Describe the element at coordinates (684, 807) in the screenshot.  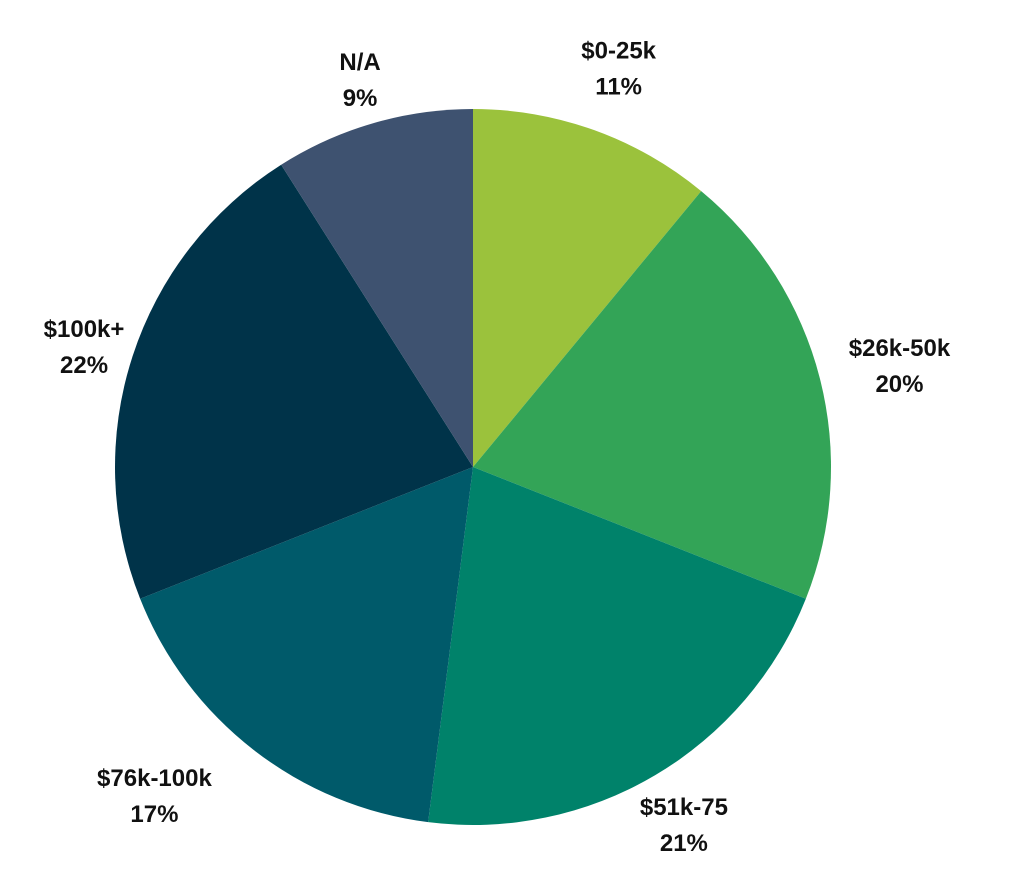
I see `slice-label: $51k-75` at that location.